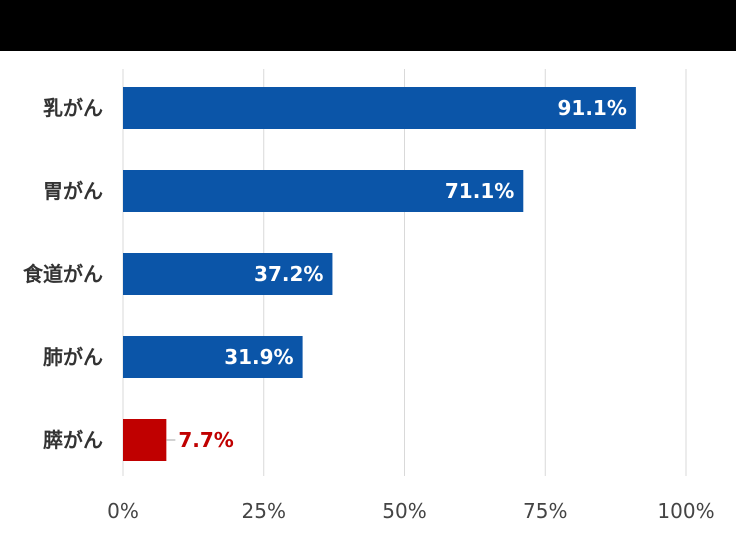 The image size is (736, 533). What do you see at coordinates (123, 511) in the screenshot?
I see `x-tick-label-0: 0%` at bounding box center [123, 511].